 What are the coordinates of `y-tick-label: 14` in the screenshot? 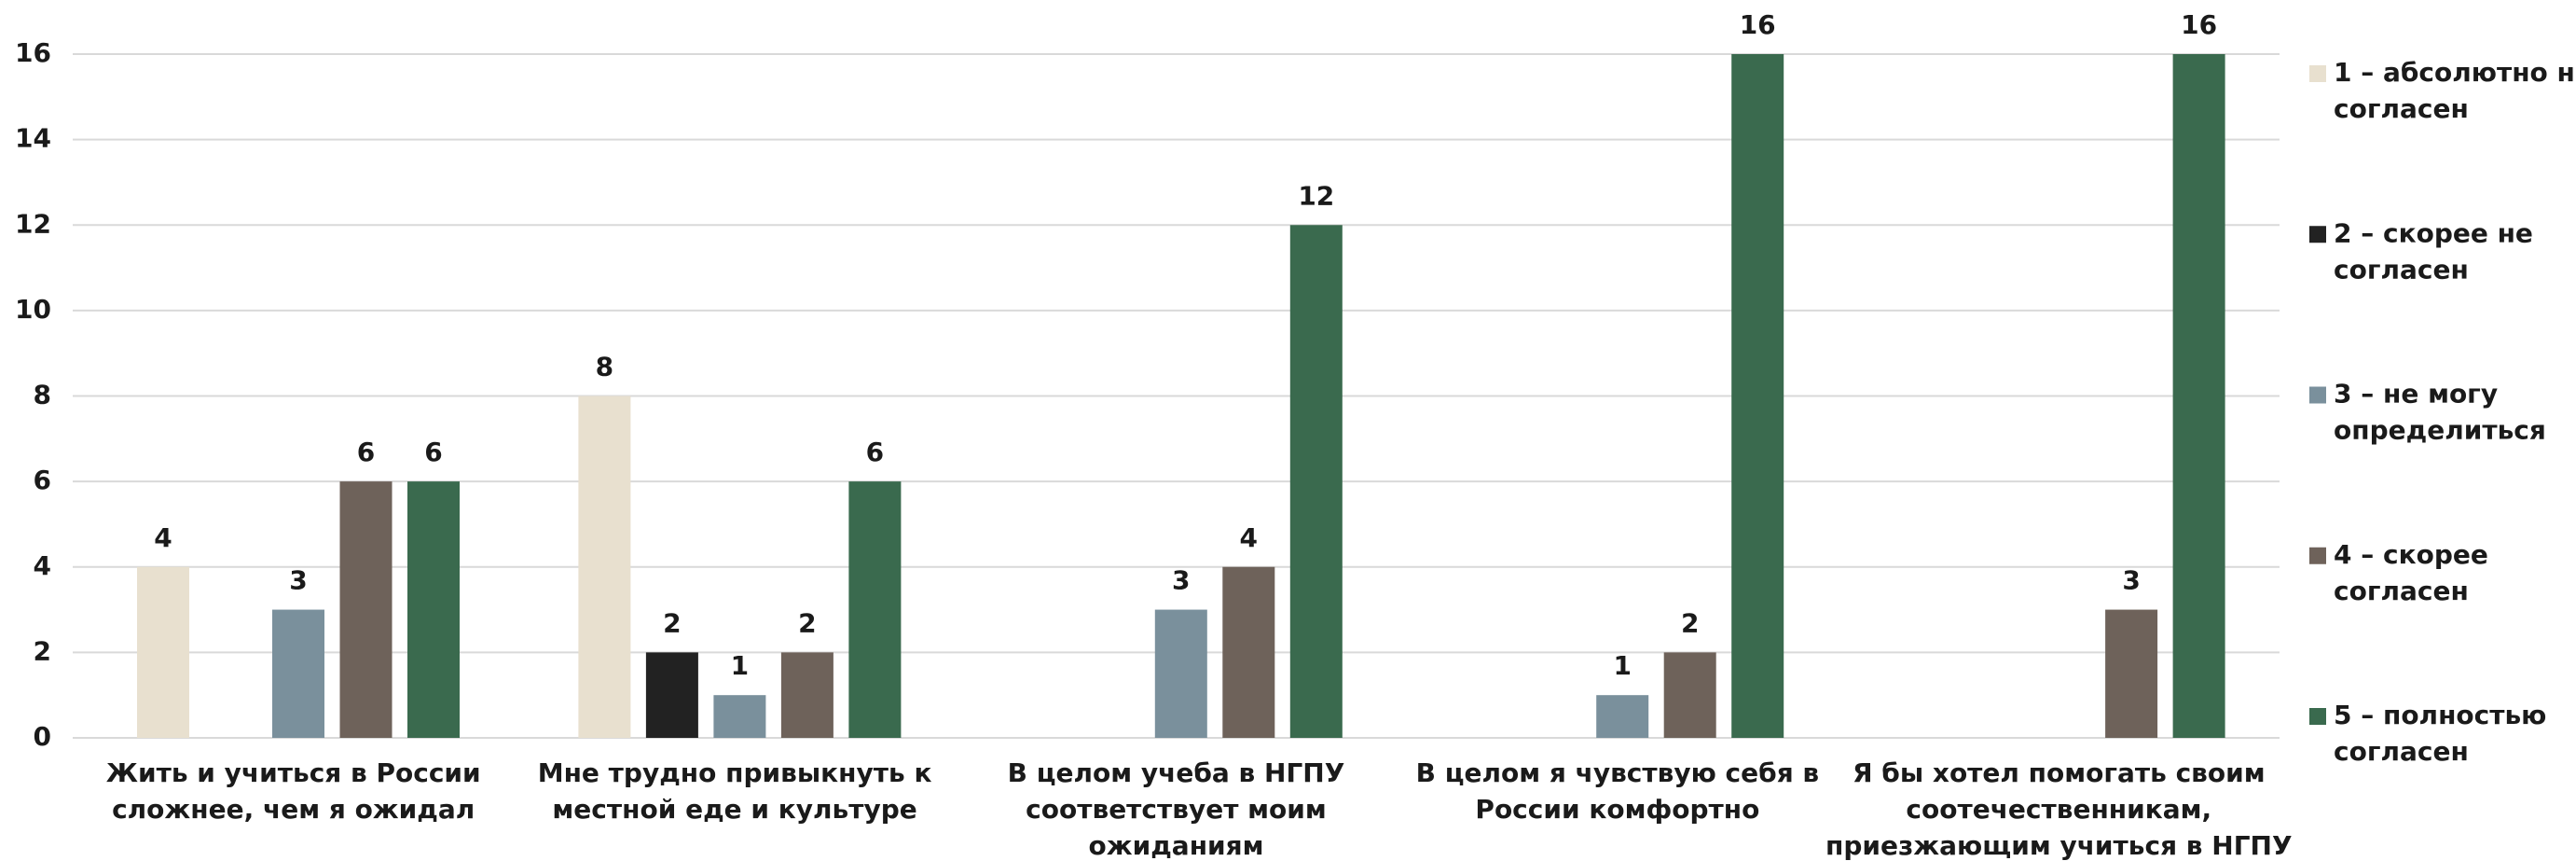 It's located at (33, 138).